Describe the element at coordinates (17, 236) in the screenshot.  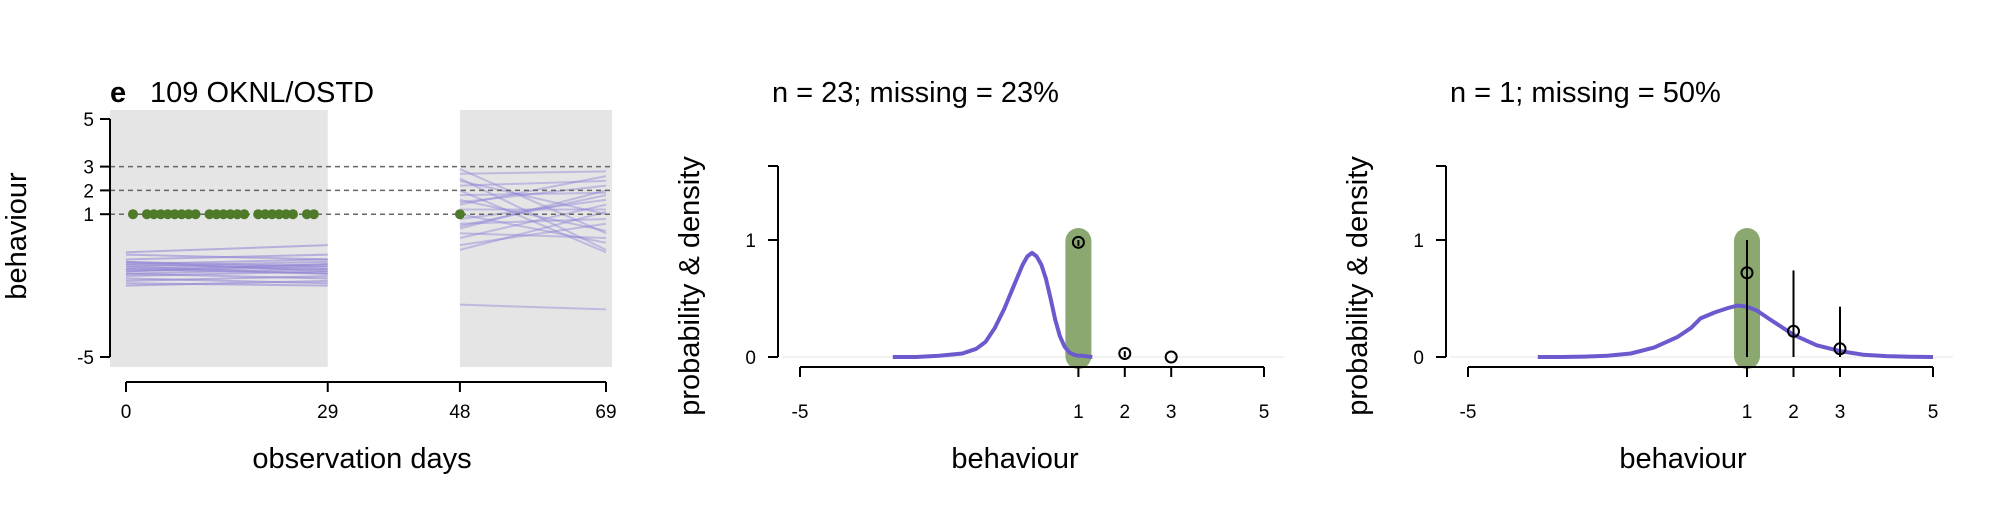
I see `y-axis-label: behaviour` at that location.